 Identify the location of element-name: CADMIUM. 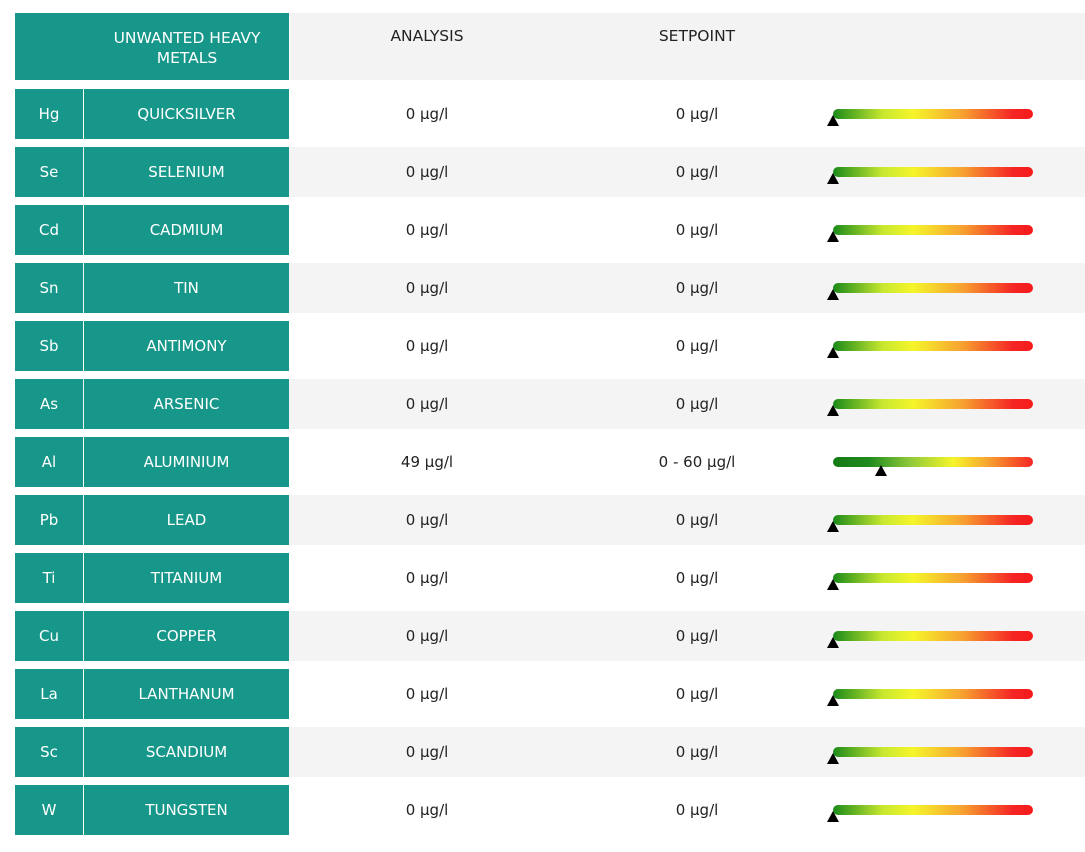
(186, 230).